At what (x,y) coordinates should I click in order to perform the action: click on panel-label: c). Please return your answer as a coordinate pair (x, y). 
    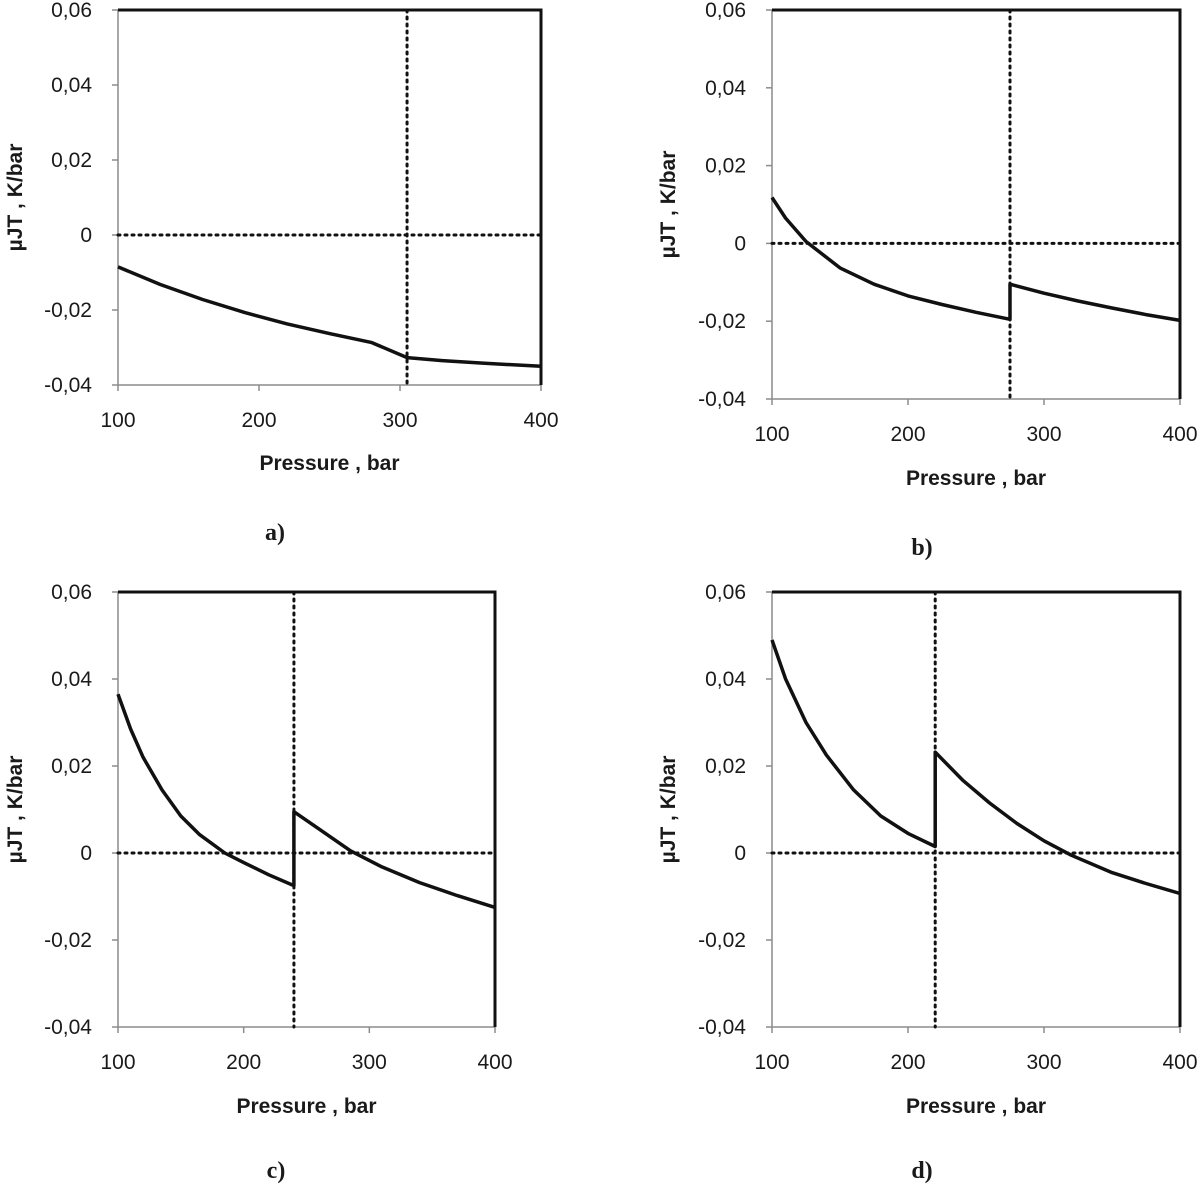
    Looking at the image, I should click on (276, 1171).